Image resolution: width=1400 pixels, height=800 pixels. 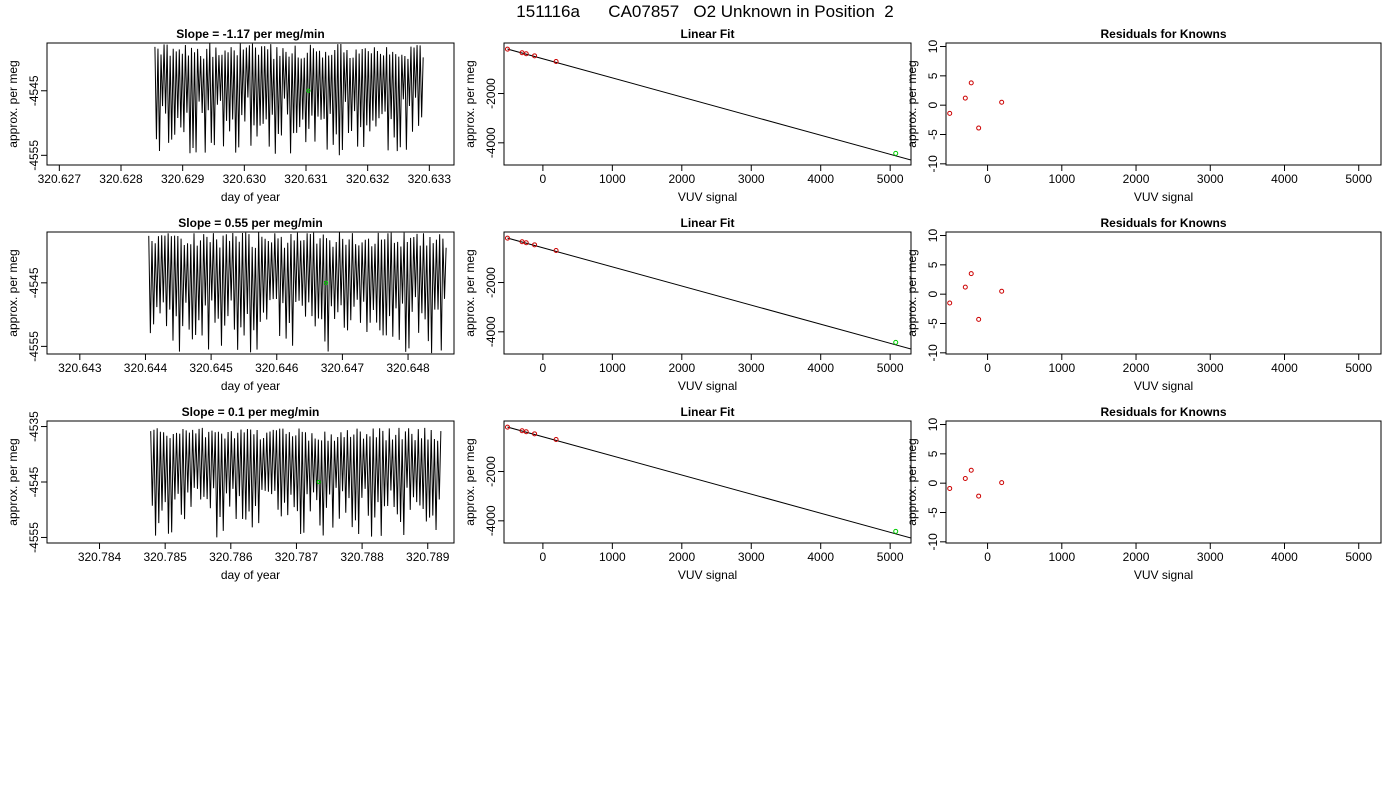 What do you see at coordinates (704, 11) in the screenshot?
I see `page-title: 151116a CA07857 O2 Unknown in Position 2` at bounding box center [704, 11].